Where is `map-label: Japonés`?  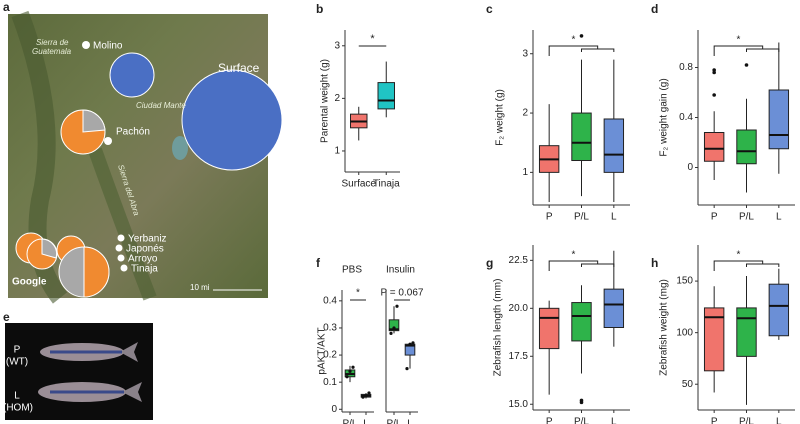 map-label: Japonés is located at coordinates (145, 249).